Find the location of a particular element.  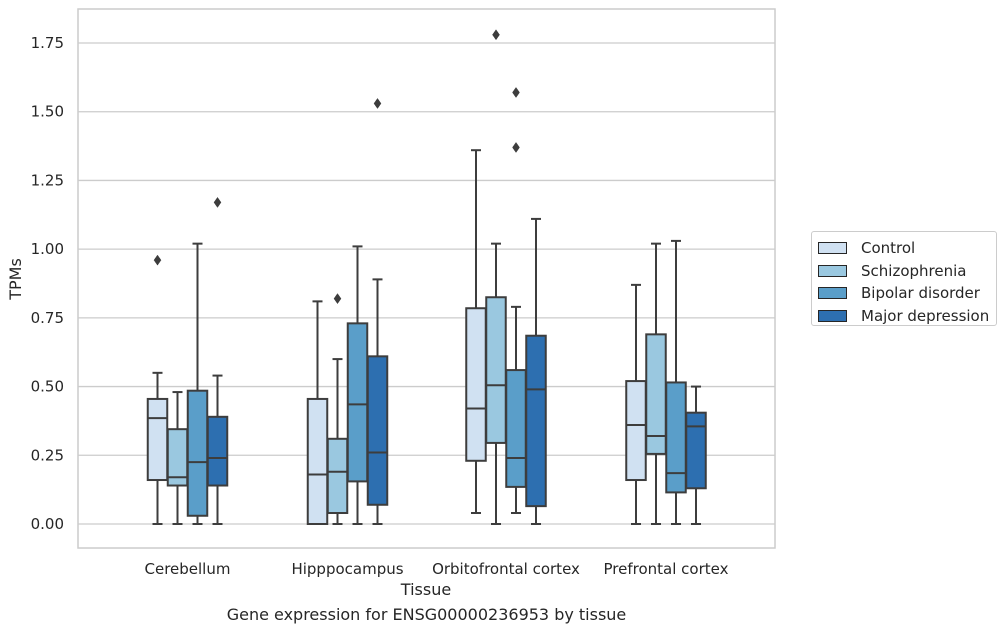

y-tick-label: 0.00 is located at coordinates (47, 524).